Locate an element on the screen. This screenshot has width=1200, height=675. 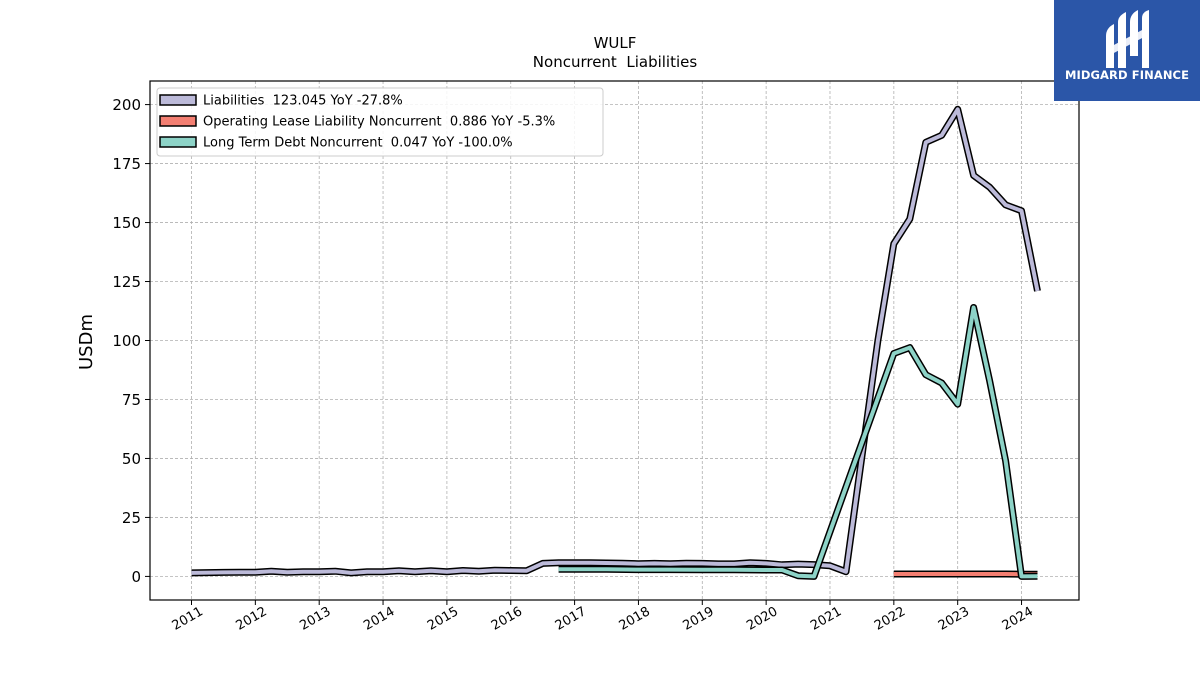
y-tick-label: 125 is located at coordinates (126, 282).